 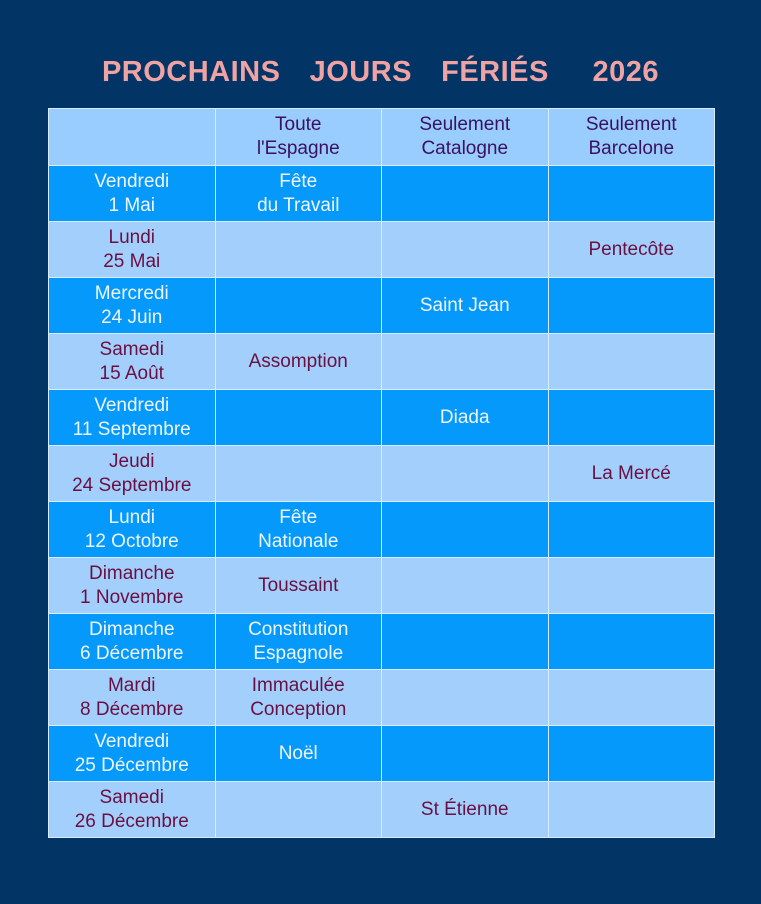 I want to click on page-title: PROCHAINS JOURS FÉRIÉS 2026, so click(x=380, y=72).